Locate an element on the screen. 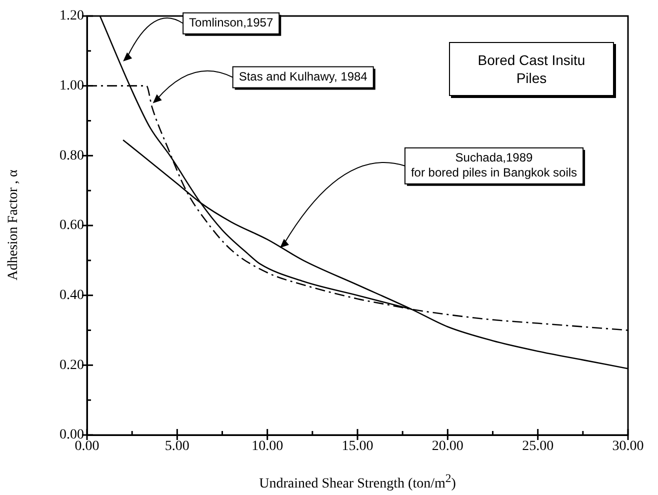 The image size is (658, 495). annotation: Stas and Kulhawy, 1984 is located at coordinates (303, 77).